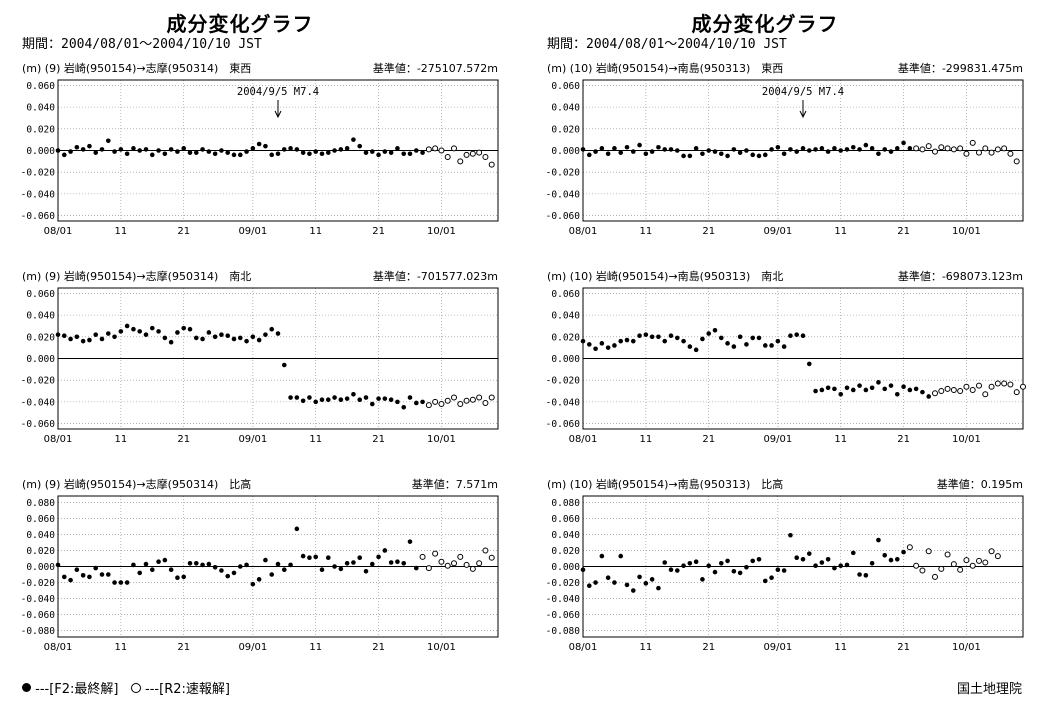 The height and width of the screenshot is (712, 1050). Describe the element at coordinates (278, 358) in the screenshot. I see `plot-frame` at that location.